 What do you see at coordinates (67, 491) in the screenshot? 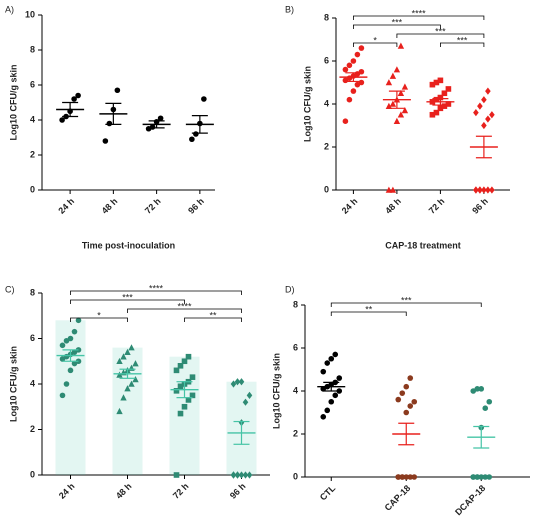
I see `x-tick-label: 24 h` at bounding box center [67, 491].